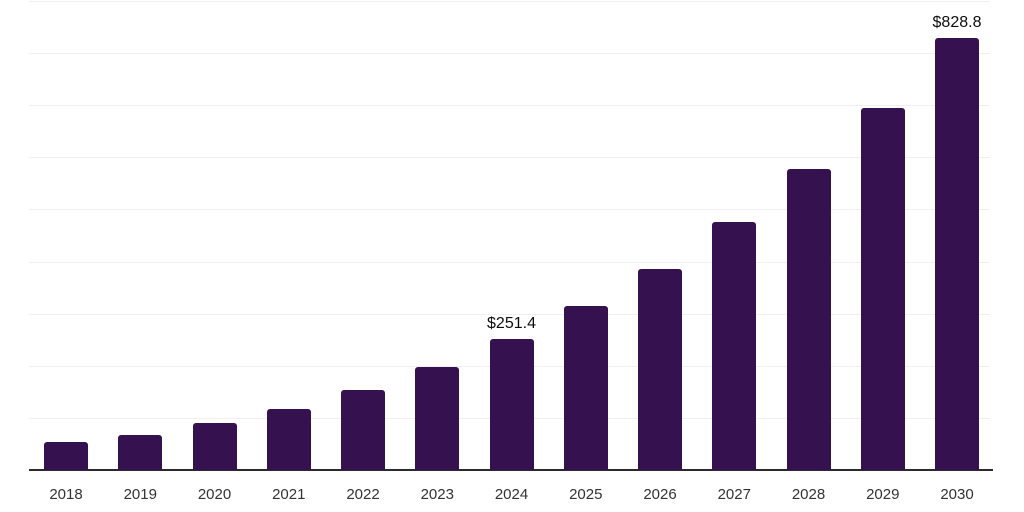 Image resolution: width=1024 pixels, height=512 pixels. What do you see at coordinates (140, 494) in the screenshot?
I see `x-tick-label-2019: 2019` at bounding box center [140, 494].